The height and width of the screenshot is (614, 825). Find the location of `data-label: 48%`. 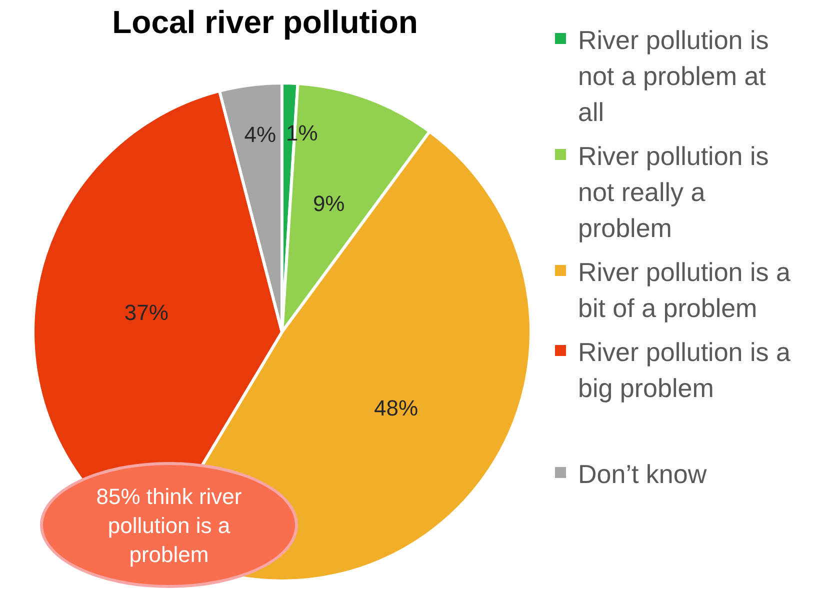

data-label: 48% is located at coordinates (396, 407).